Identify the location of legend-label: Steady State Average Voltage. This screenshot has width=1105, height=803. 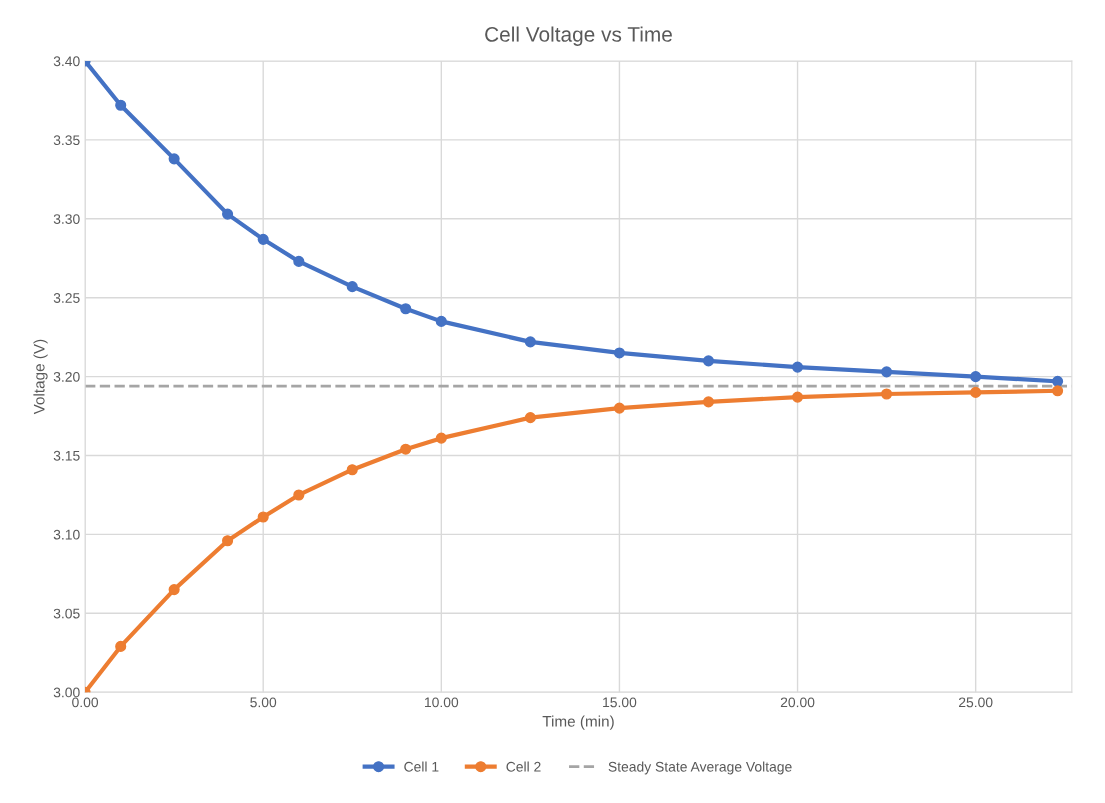
(700, 768).